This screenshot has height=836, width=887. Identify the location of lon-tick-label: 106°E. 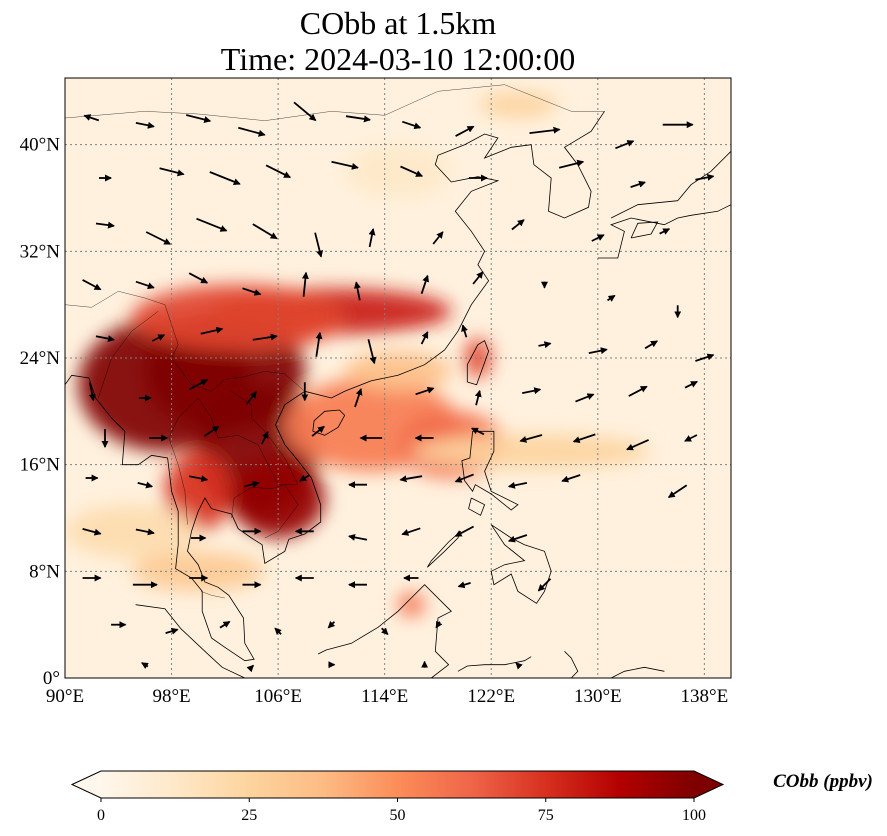
(278, 696).